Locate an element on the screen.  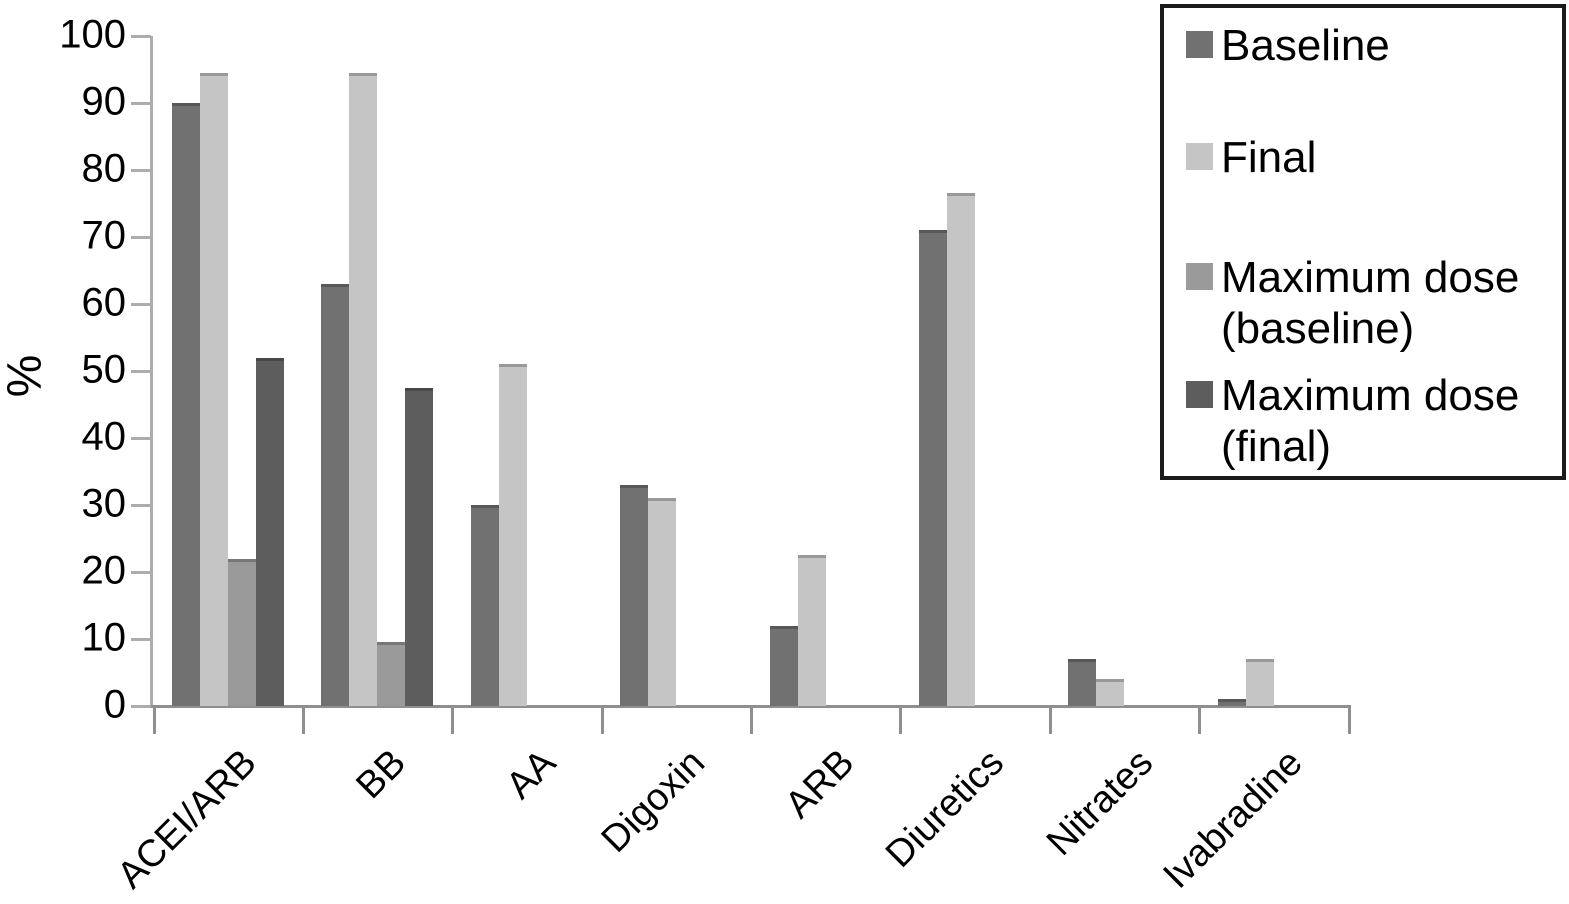
legend-label-line: Baseline is located at coordinates (1305, 45).